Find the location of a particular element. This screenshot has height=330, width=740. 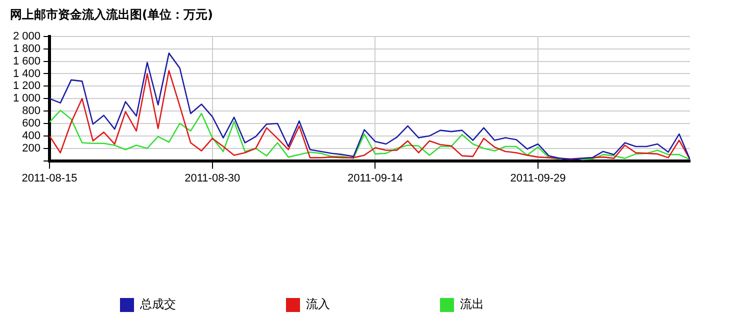

y-tick-label: 400 is located at coordinates (31, 136).